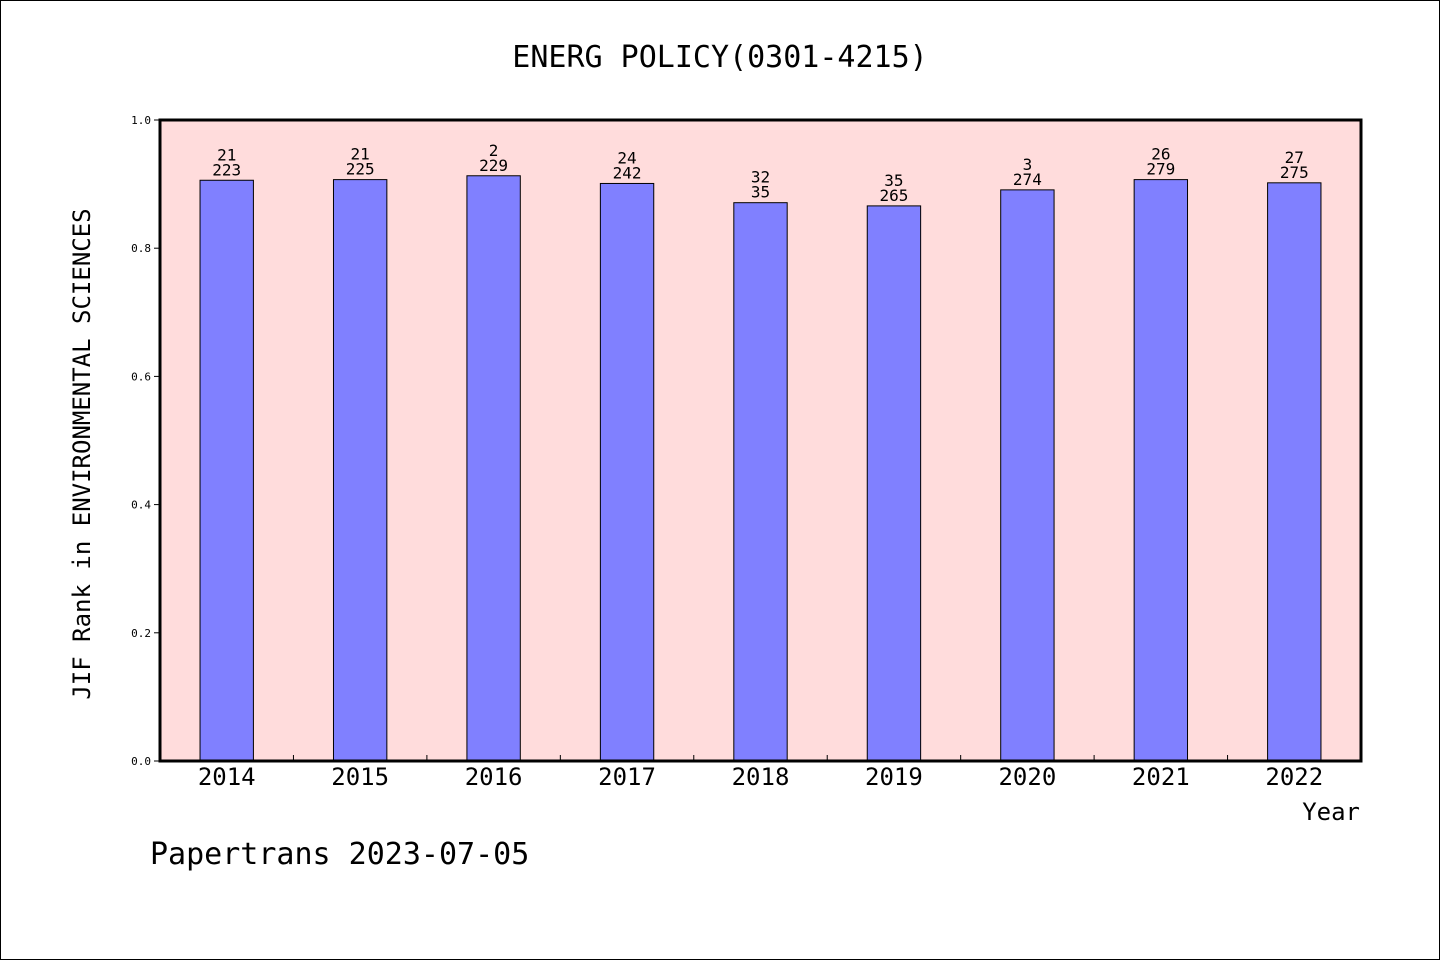  What do you see at coordinates (141, 633) in the screenshot?
I see `y-tick-label: 0.2` at bounding box center [141, 633].